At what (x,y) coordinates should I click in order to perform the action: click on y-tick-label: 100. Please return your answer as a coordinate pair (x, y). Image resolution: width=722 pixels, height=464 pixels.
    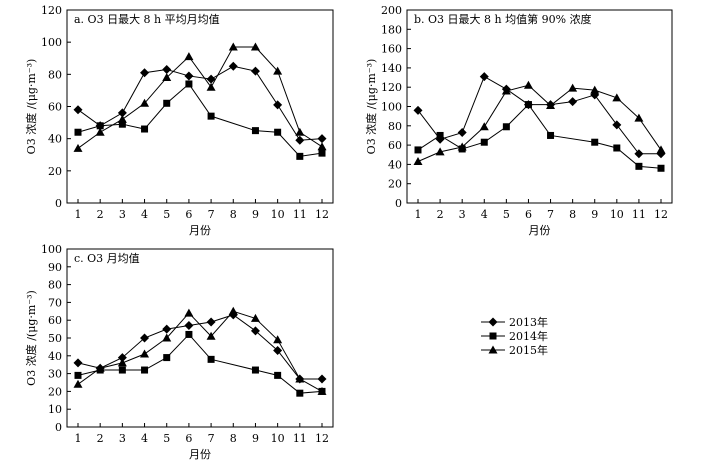
    Looking at the image, I should click on (391, 107).